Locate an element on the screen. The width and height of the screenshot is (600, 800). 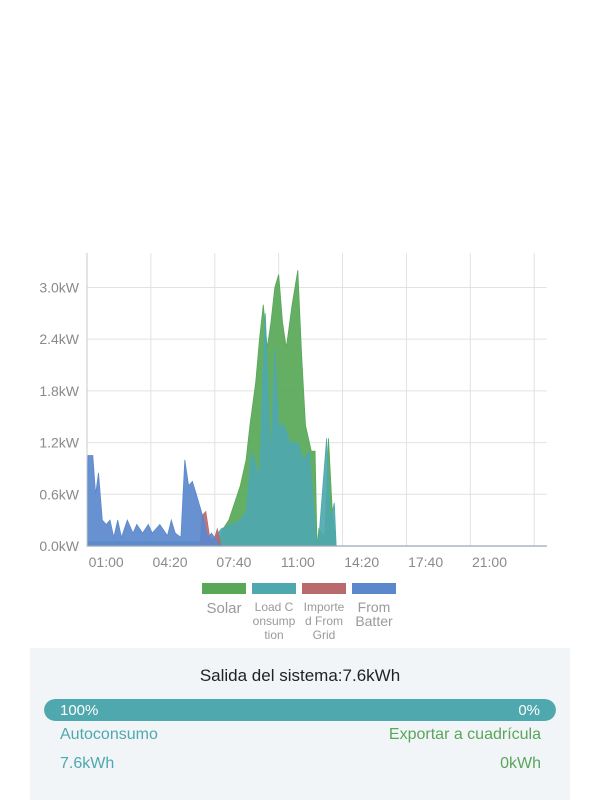
legend-load-swatch is located at coordinates (274, 588).